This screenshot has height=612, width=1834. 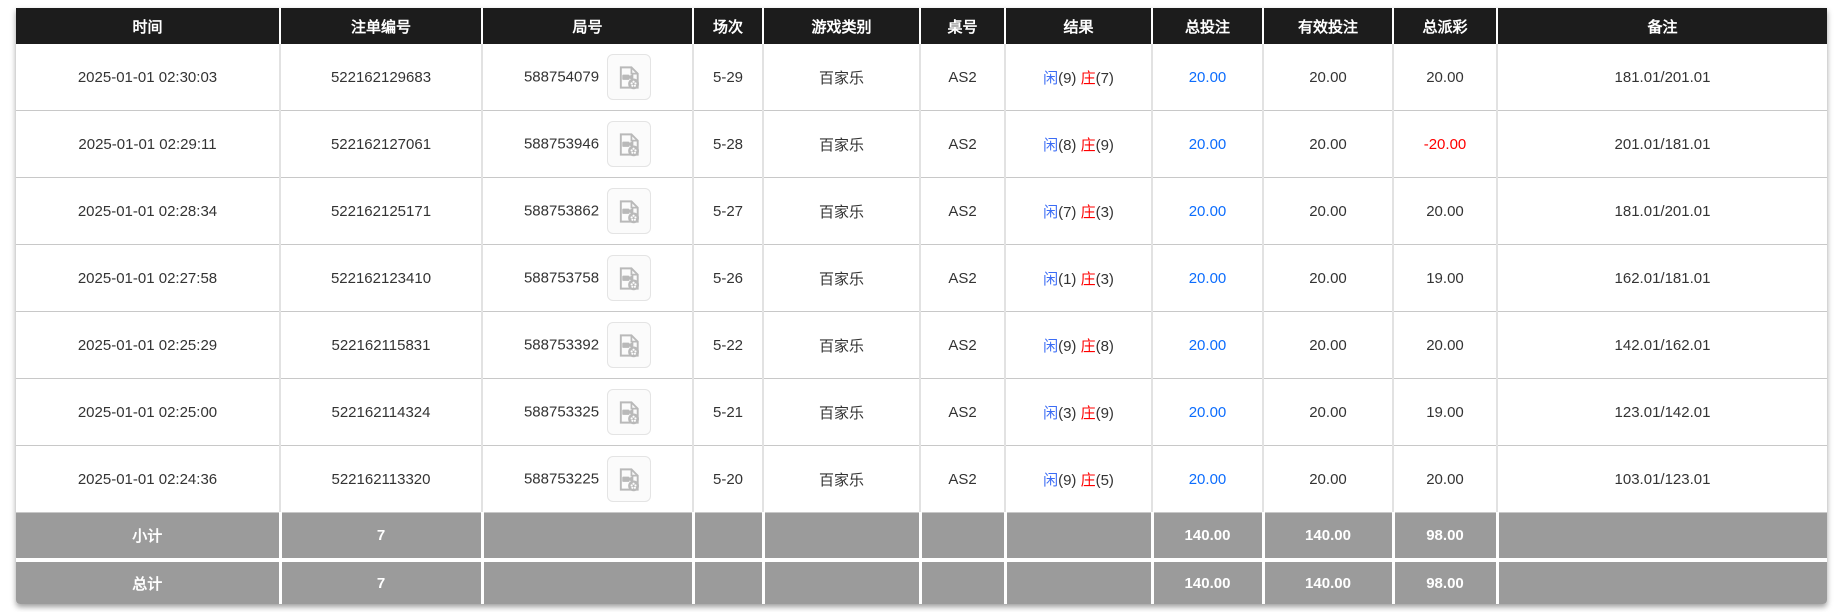 What do you see at coordinates (727, 278) in the screenshot?
I see `cell-session: 5-26` at bounding box center [727, 278].